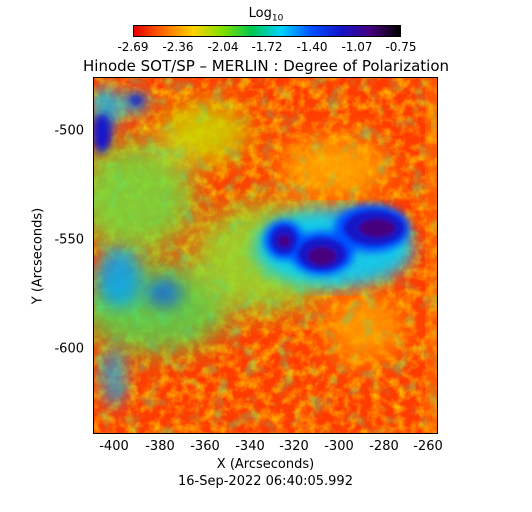 This screenshot has width=532, height=512. I want to click on x-tick-label: -280, so click(384, 446).